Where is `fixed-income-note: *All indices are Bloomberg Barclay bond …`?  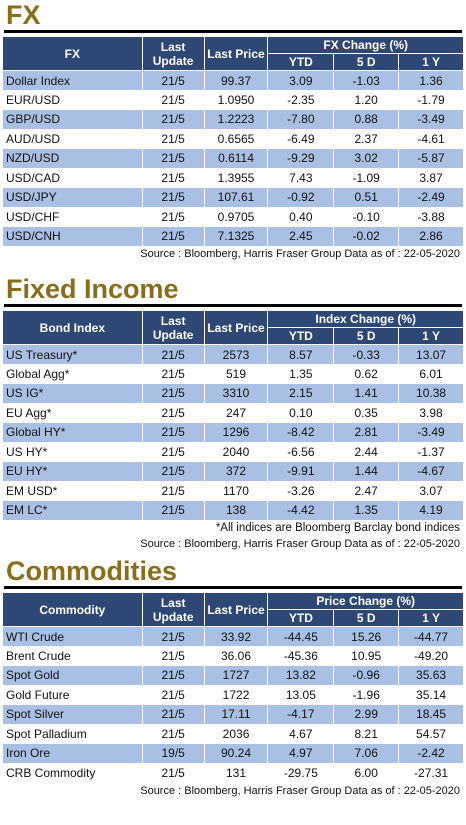
fixed-income-note: *All indices are Bloomberg Barclay bond … is located at coordinates (337, 528).